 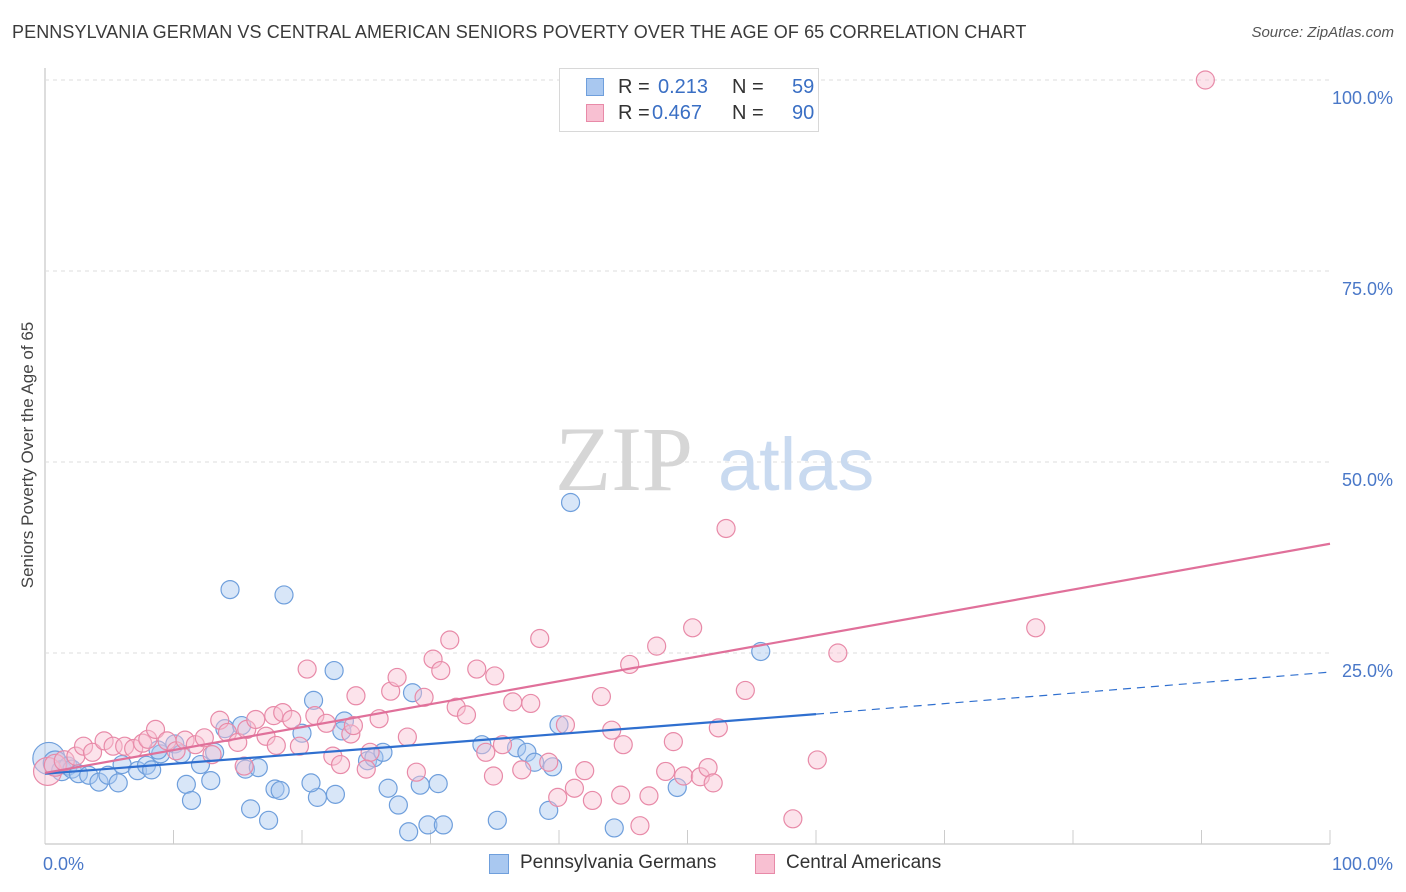 What do you see at coordinates (864, 862) in the screenshot?
I see `bottom-legend-label: Central Americans` at bounding box center [864, 862].